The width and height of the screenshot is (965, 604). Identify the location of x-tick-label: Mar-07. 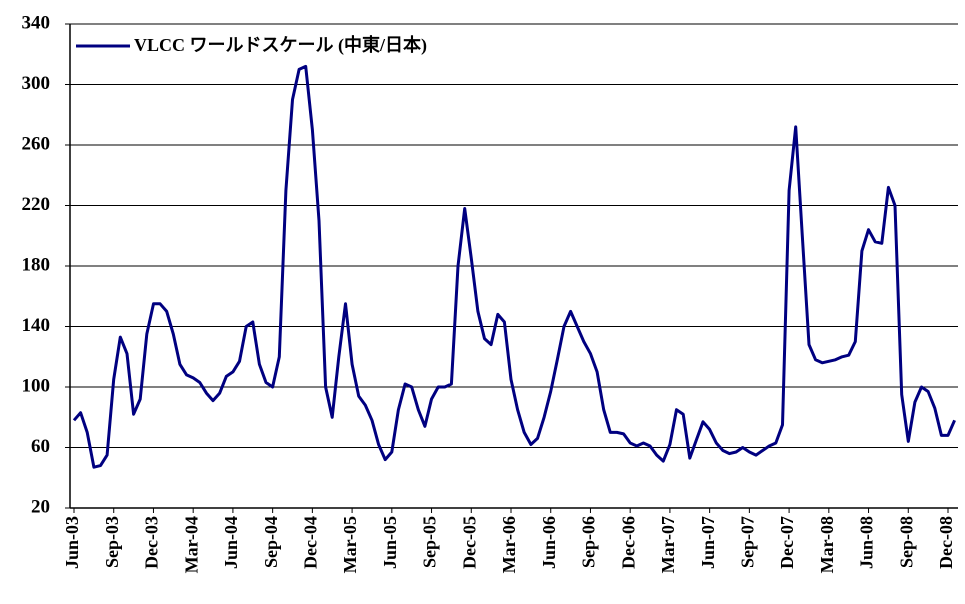
(668, 544).